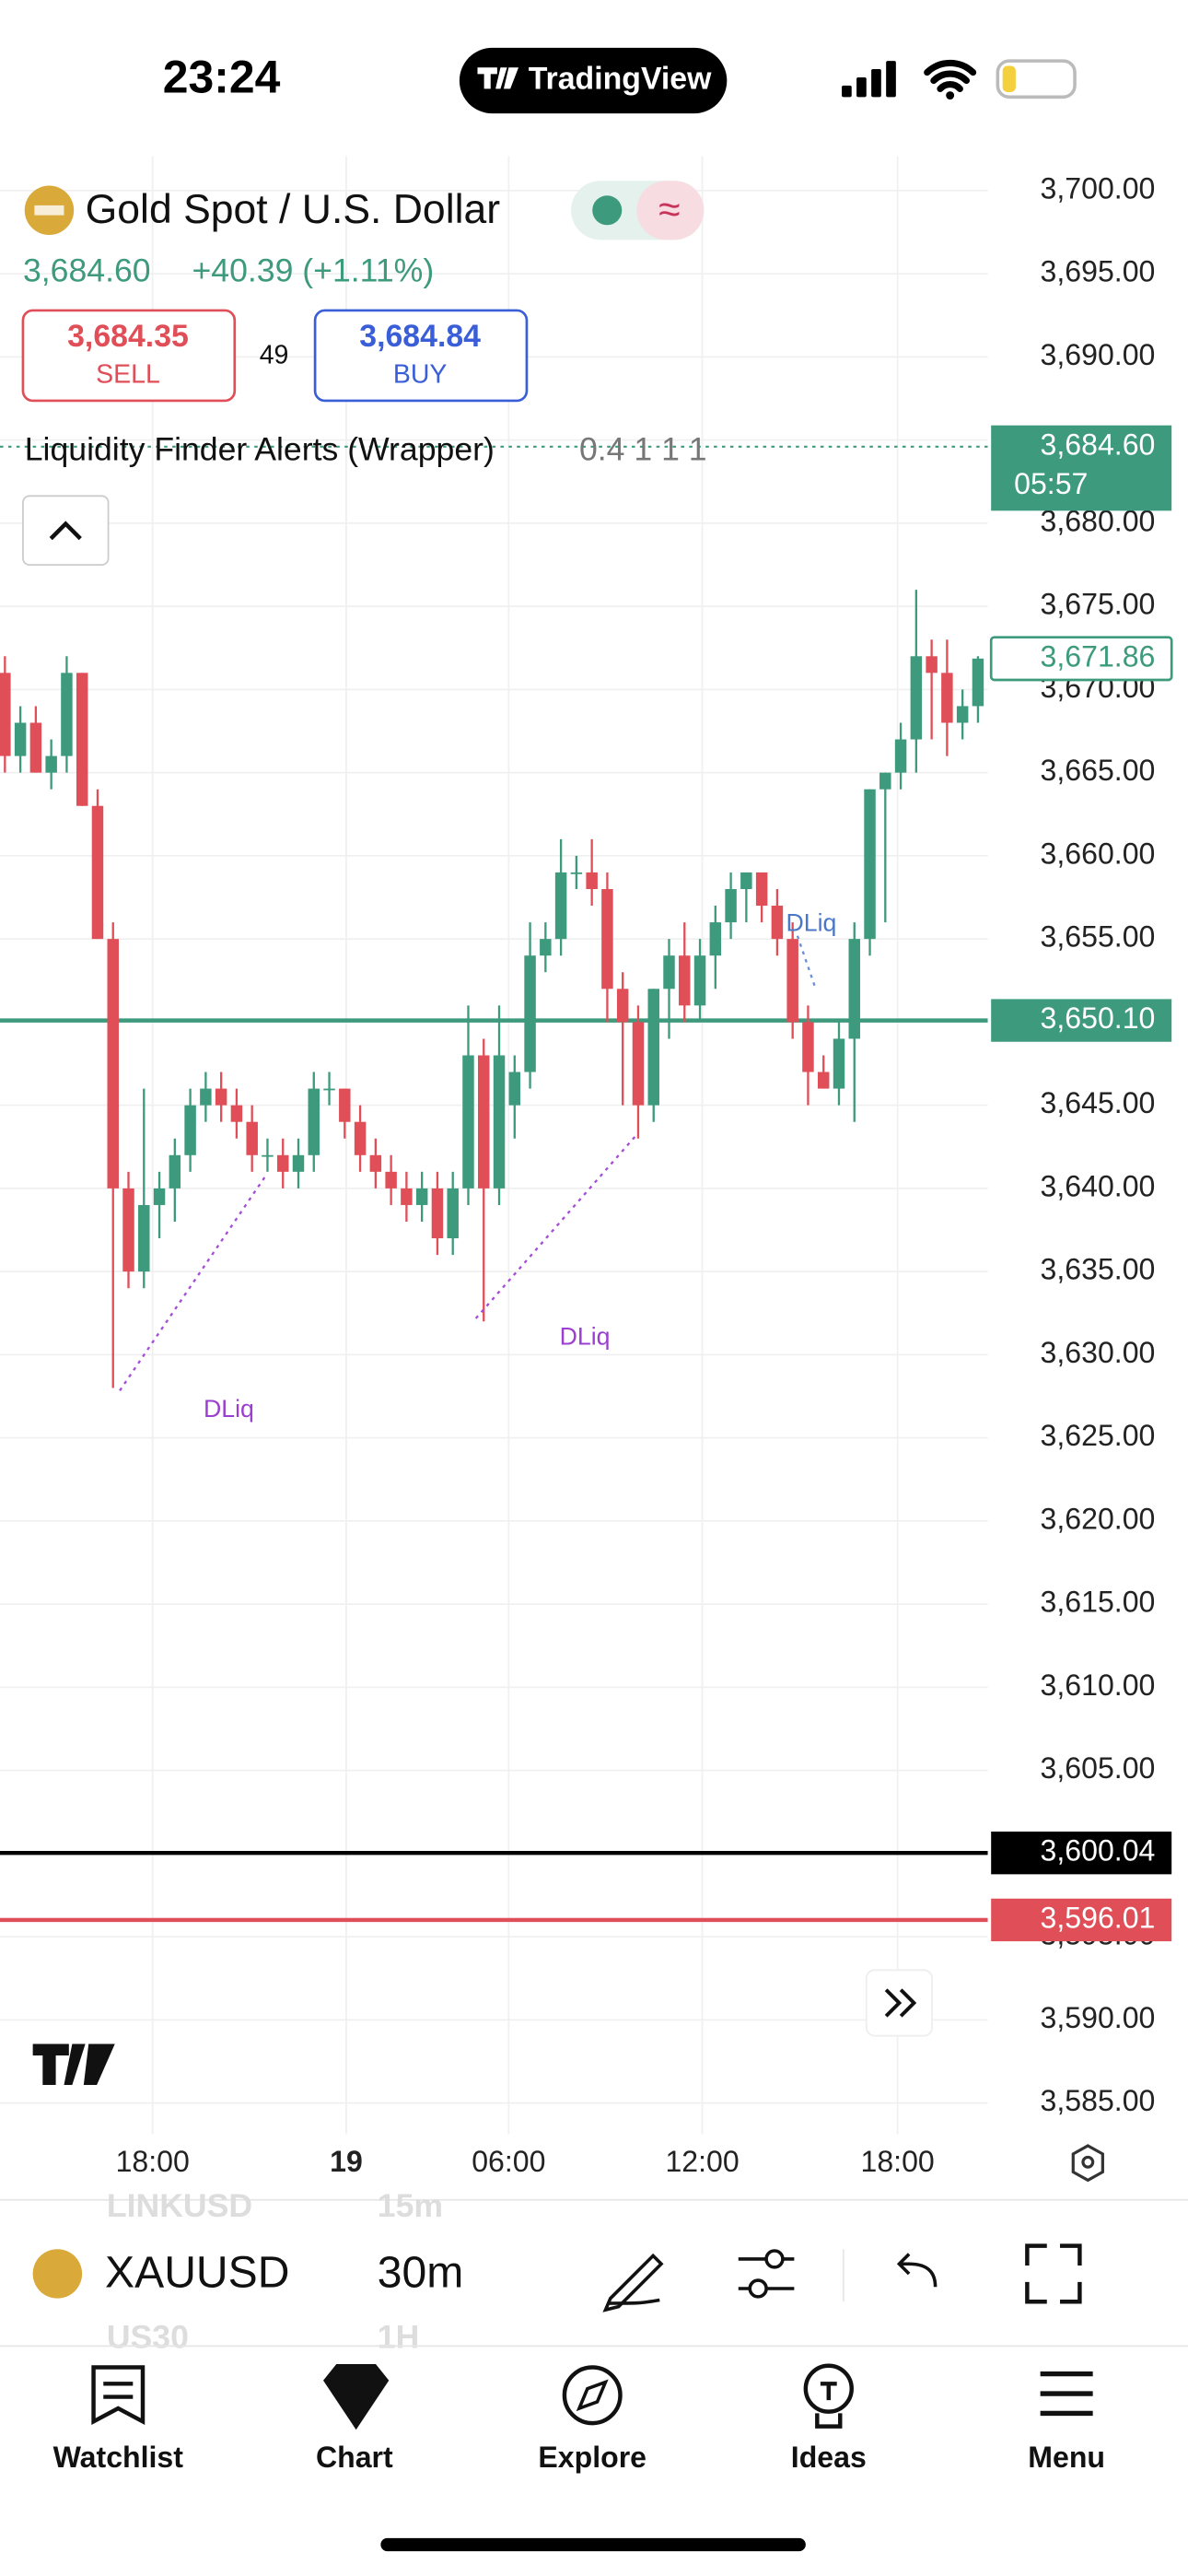 This screenshot has width=1188, height=2576. I want to click on y-tick-label: 3,690.00, so click(1098, 354).